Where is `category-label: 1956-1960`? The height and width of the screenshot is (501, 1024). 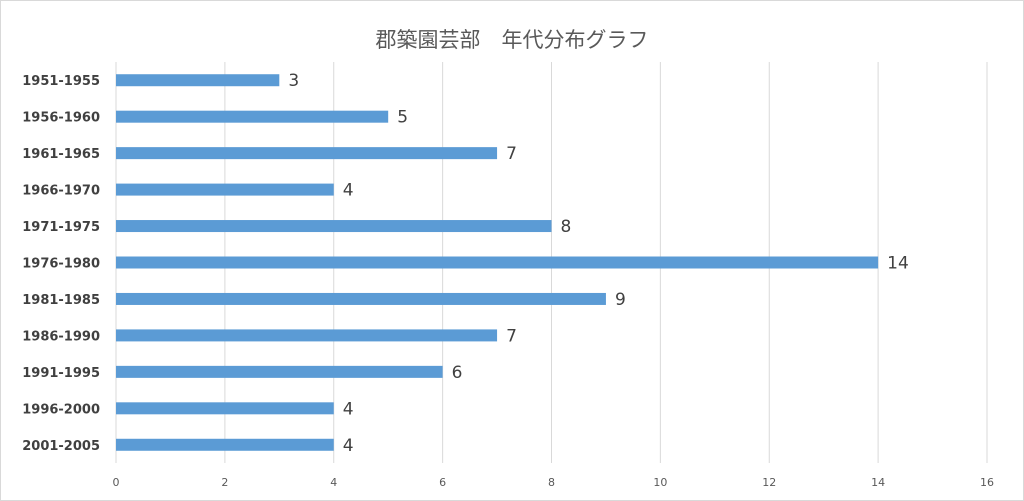
category-label: 1956-1960 is located at coordinates (61, 118).